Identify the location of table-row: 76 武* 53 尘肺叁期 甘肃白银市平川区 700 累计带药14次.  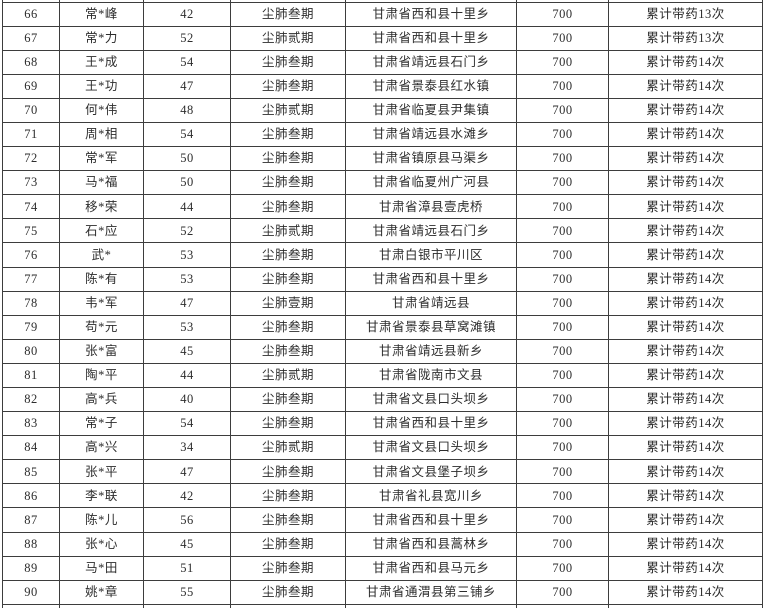
(382, 255).